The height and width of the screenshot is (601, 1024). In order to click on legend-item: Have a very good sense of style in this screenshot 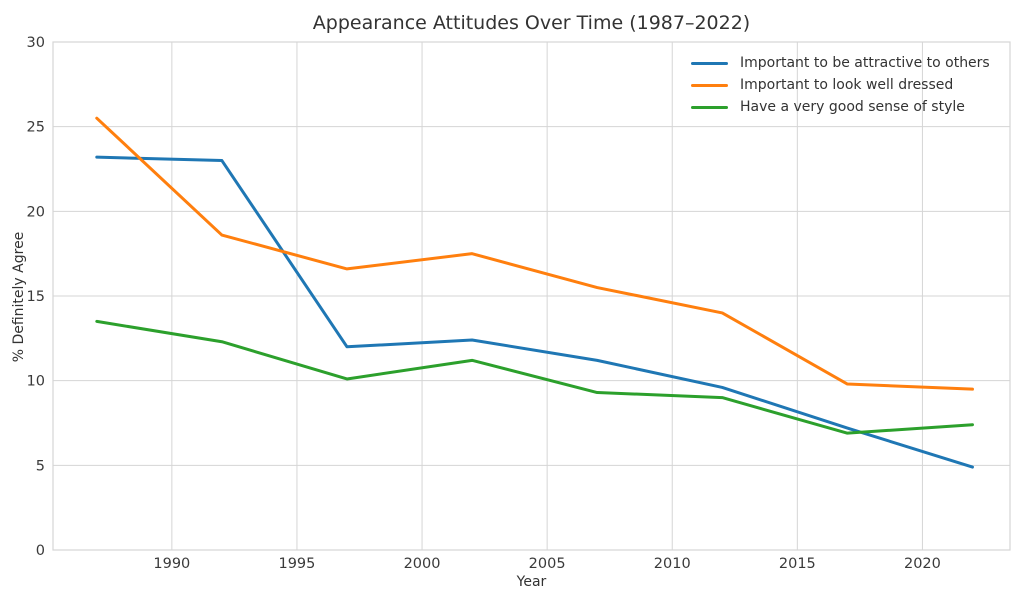, I will do `click(840, 107)`.